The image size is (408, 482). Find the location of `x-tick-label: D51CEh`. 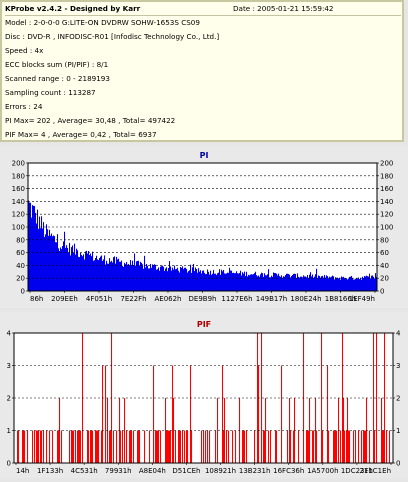

x-tick-label: D51CEh is located at coordinates (186, 471).